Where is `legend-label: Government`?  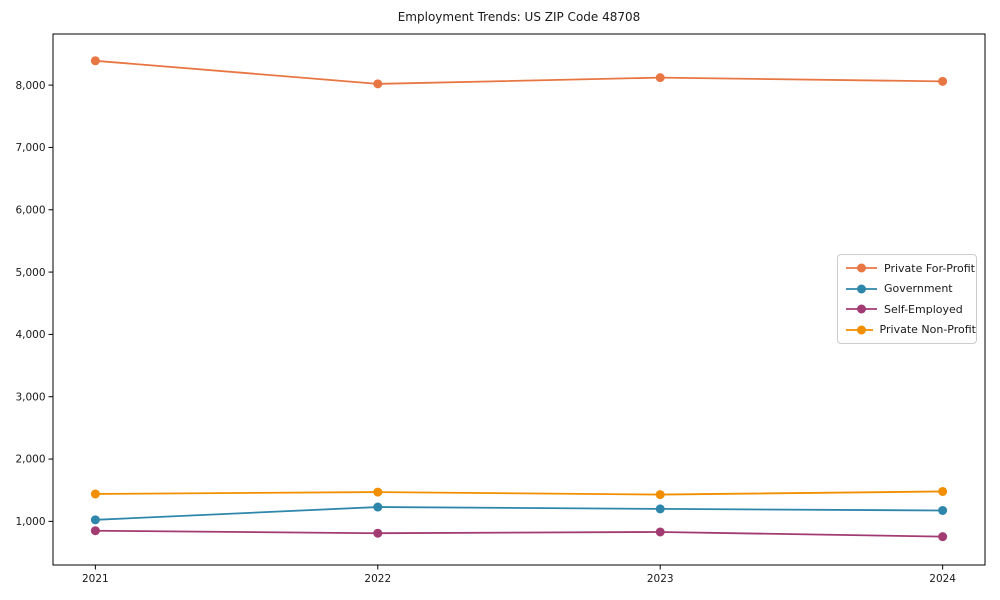 legend-label: Government is located at coordinates (918, 289).